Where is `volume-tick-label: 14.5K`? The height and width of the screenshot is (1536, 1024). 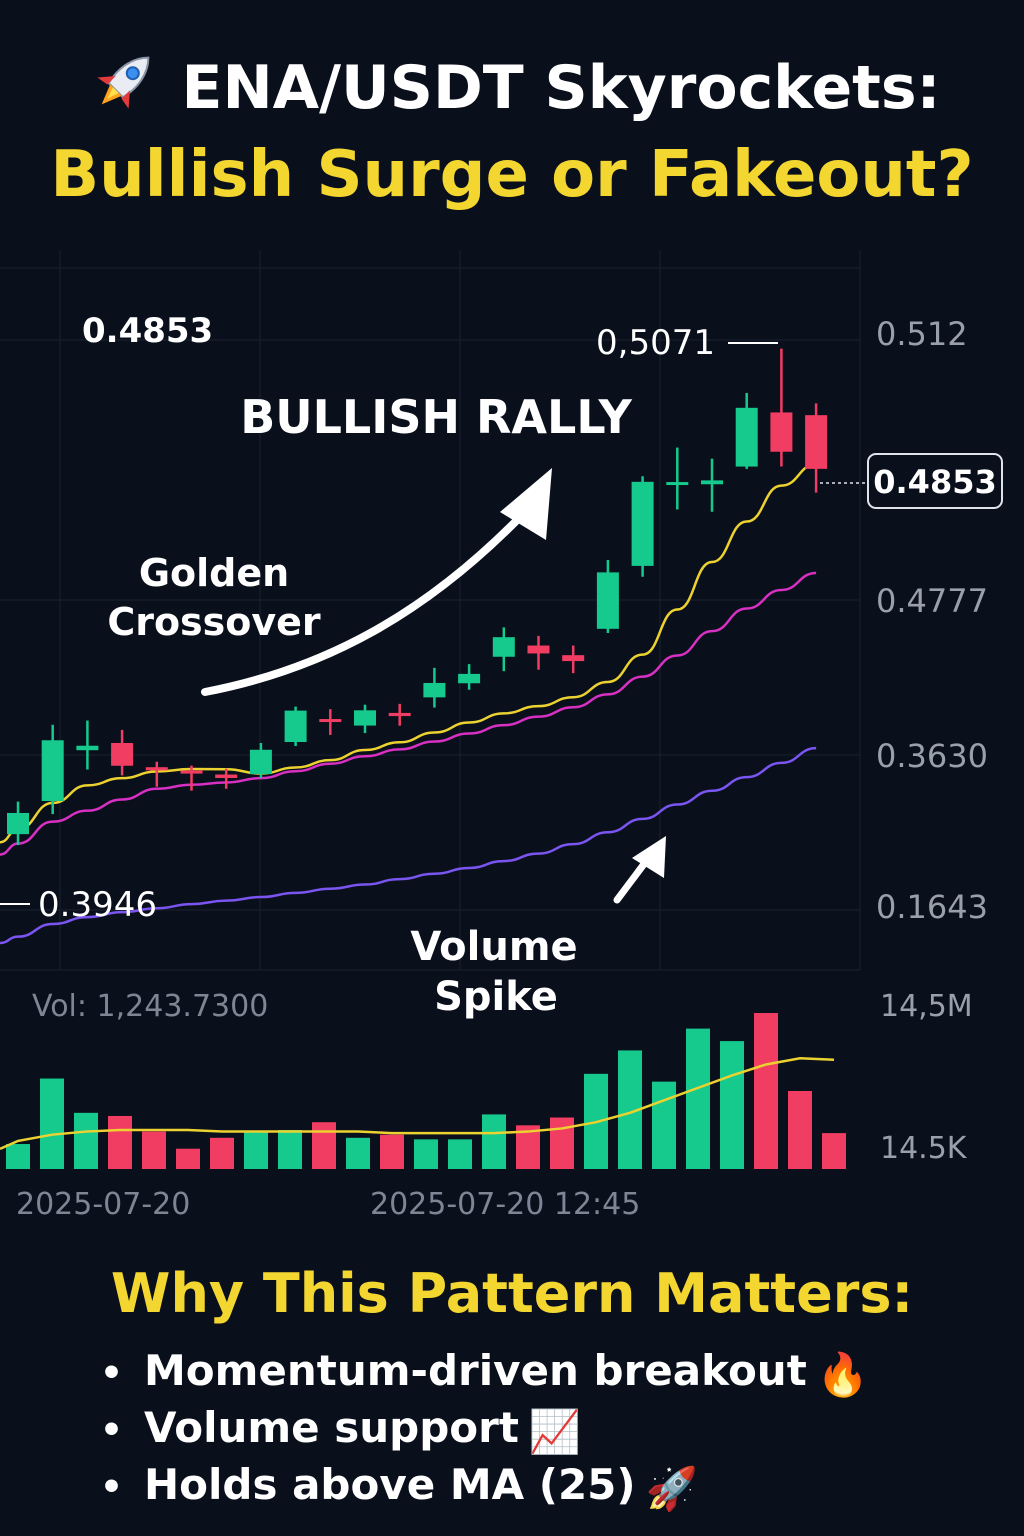
volume-tick-label: 14.5K is located at coordinates (924, 1148).